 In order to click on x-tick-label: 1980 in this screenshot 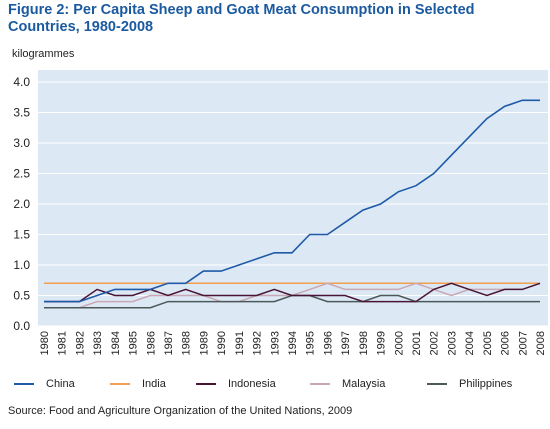, I will do `click(45, 343)`.